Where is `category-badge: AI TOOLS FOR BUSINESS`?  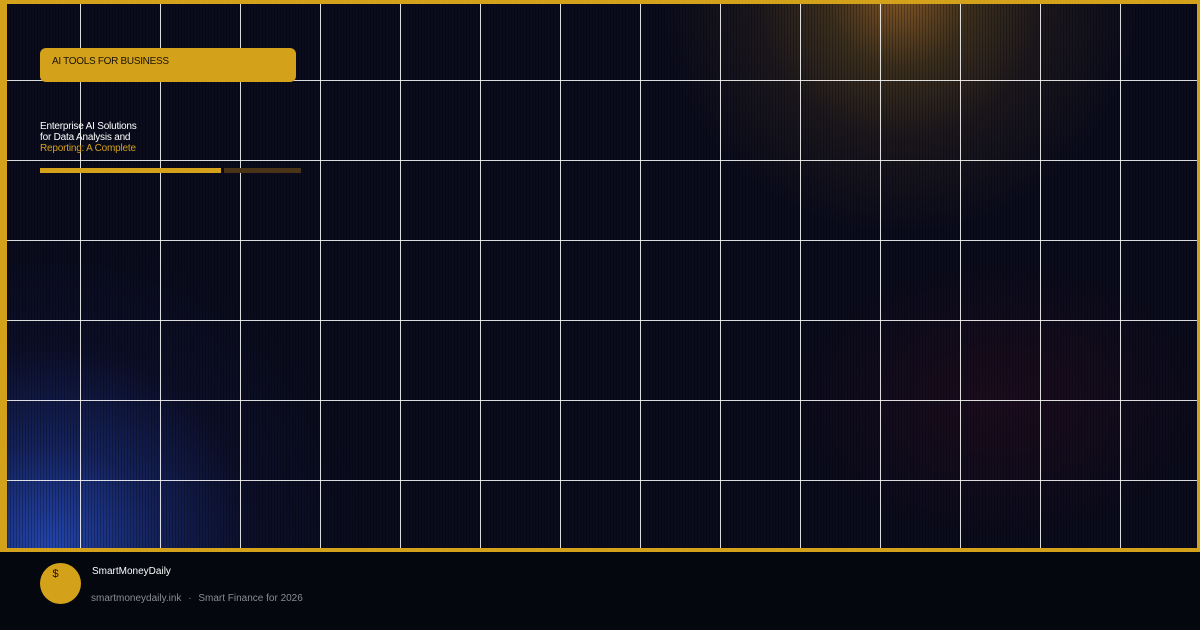
category-badge: AI TOOLS FOR BUSINESS is located at coordinates (168, 65).